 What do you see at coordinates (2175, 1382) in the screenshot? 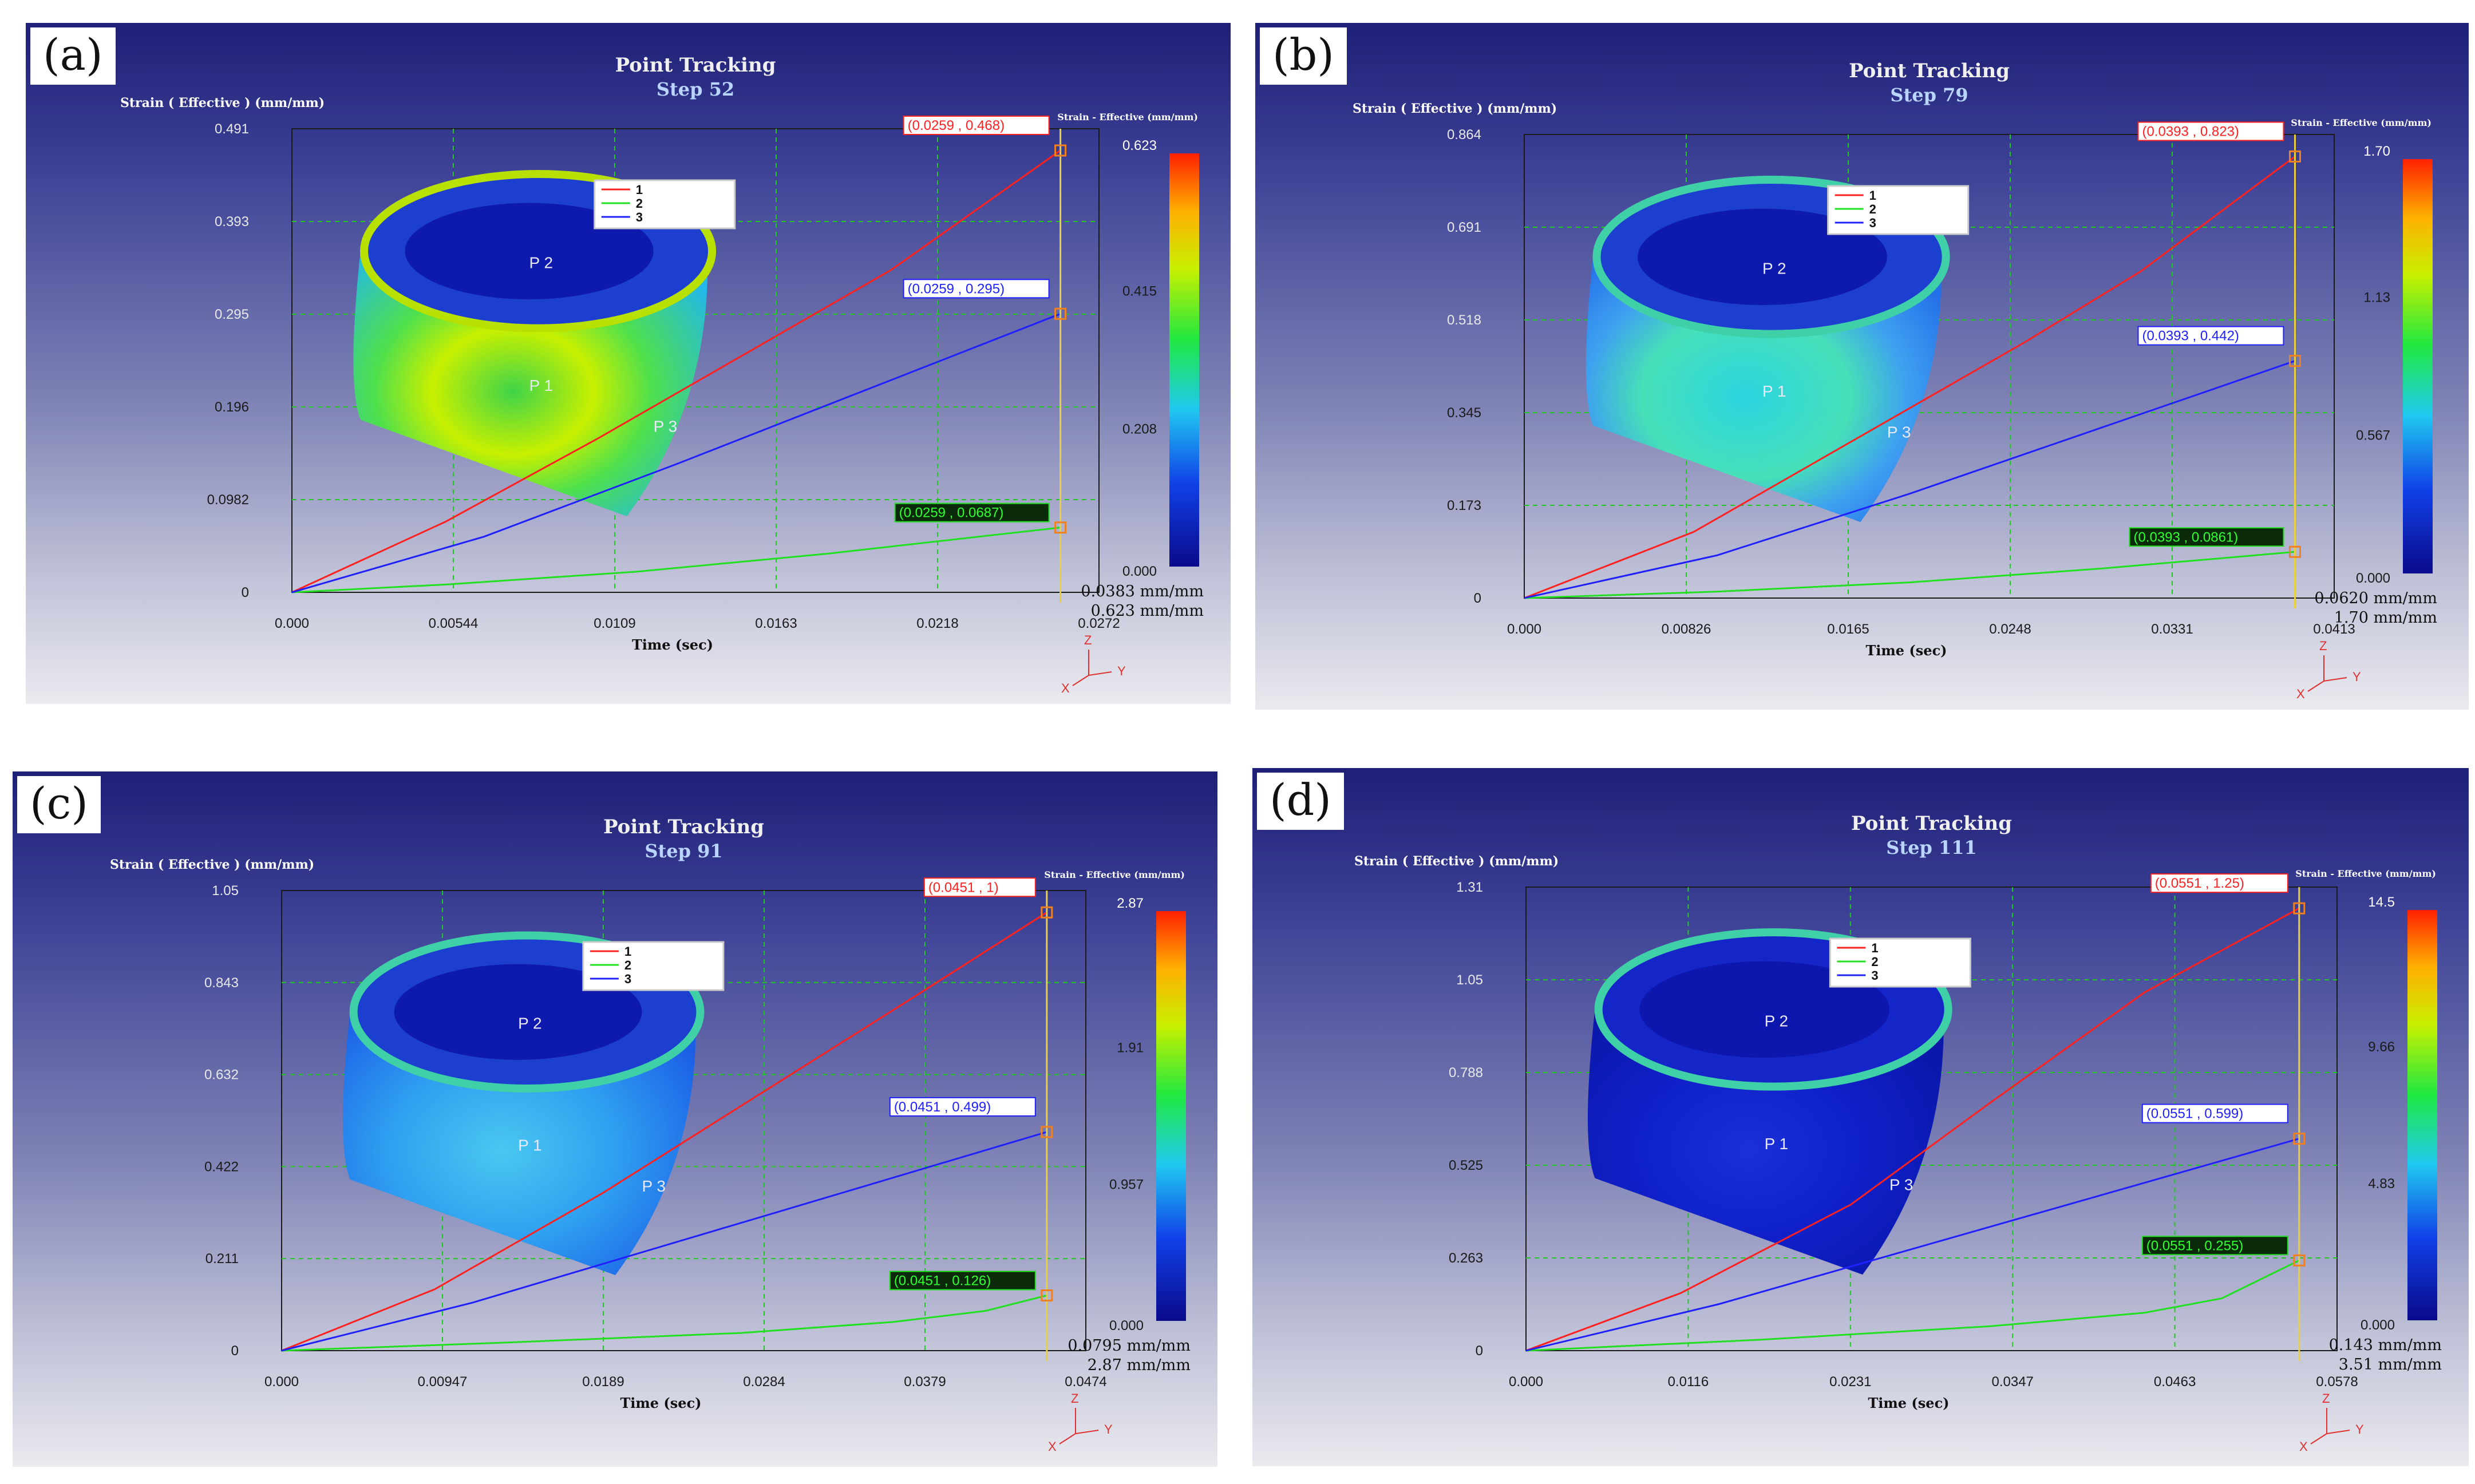
I see `x-tick-label: 0.0463` at bounding box center [2175, 1382].